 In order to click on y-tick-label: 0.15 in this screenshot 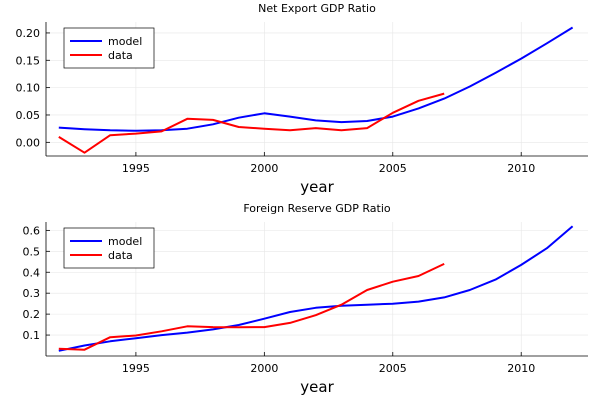, I will do `click(28, 60)`.